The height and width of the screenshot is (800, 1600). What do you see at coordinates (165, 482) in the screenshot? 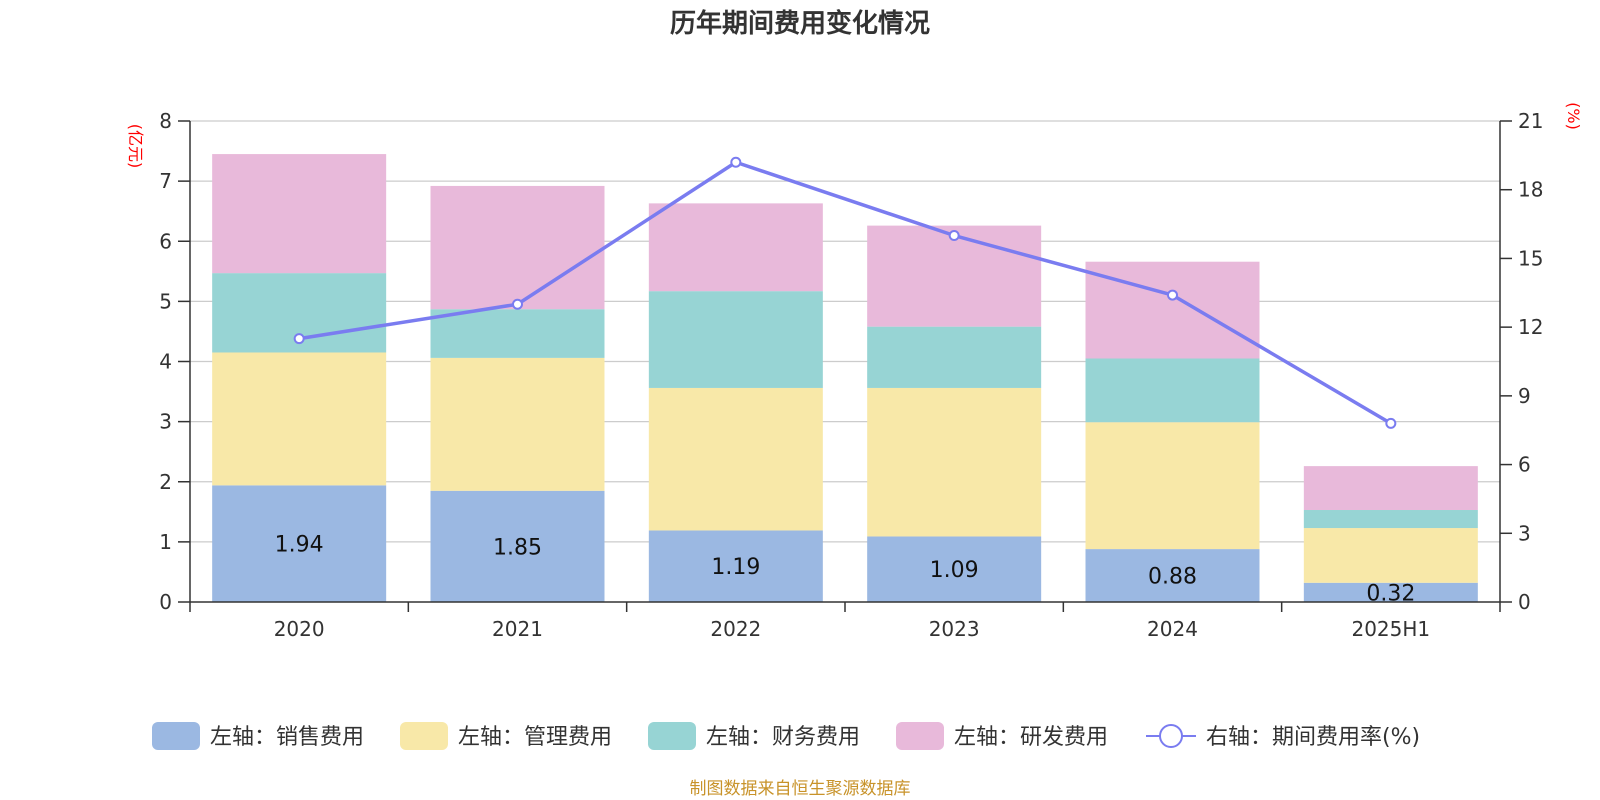
I see `left-axis-tick-label: 2` at bounding box center [165, 482].